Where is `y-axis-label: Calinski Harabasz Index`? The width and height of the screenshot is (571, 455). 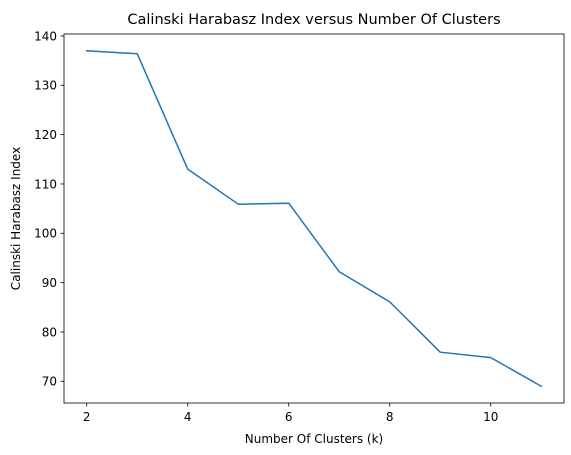
y-axis-label: Calinski Harabasz Index is located at coordinates (16, 218).